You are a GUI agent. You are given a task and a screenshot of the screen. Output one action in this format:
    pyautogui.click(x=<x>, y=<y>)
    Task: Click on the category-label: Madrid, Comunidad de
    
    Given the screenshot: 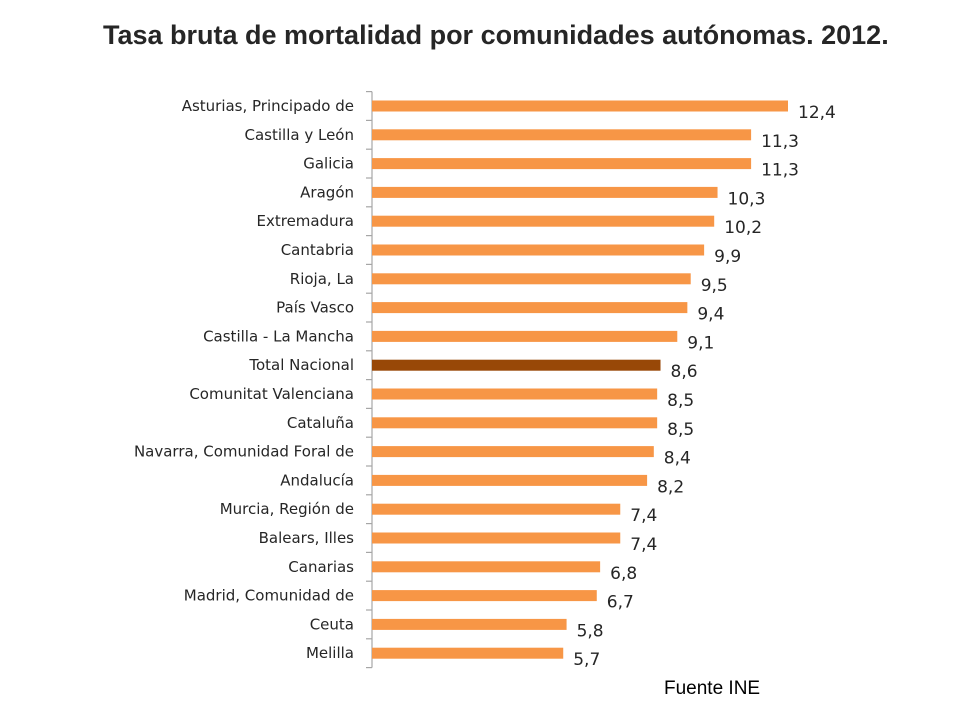 What is the action you would take?
    pyautogui.click(x=269, y=596)
    